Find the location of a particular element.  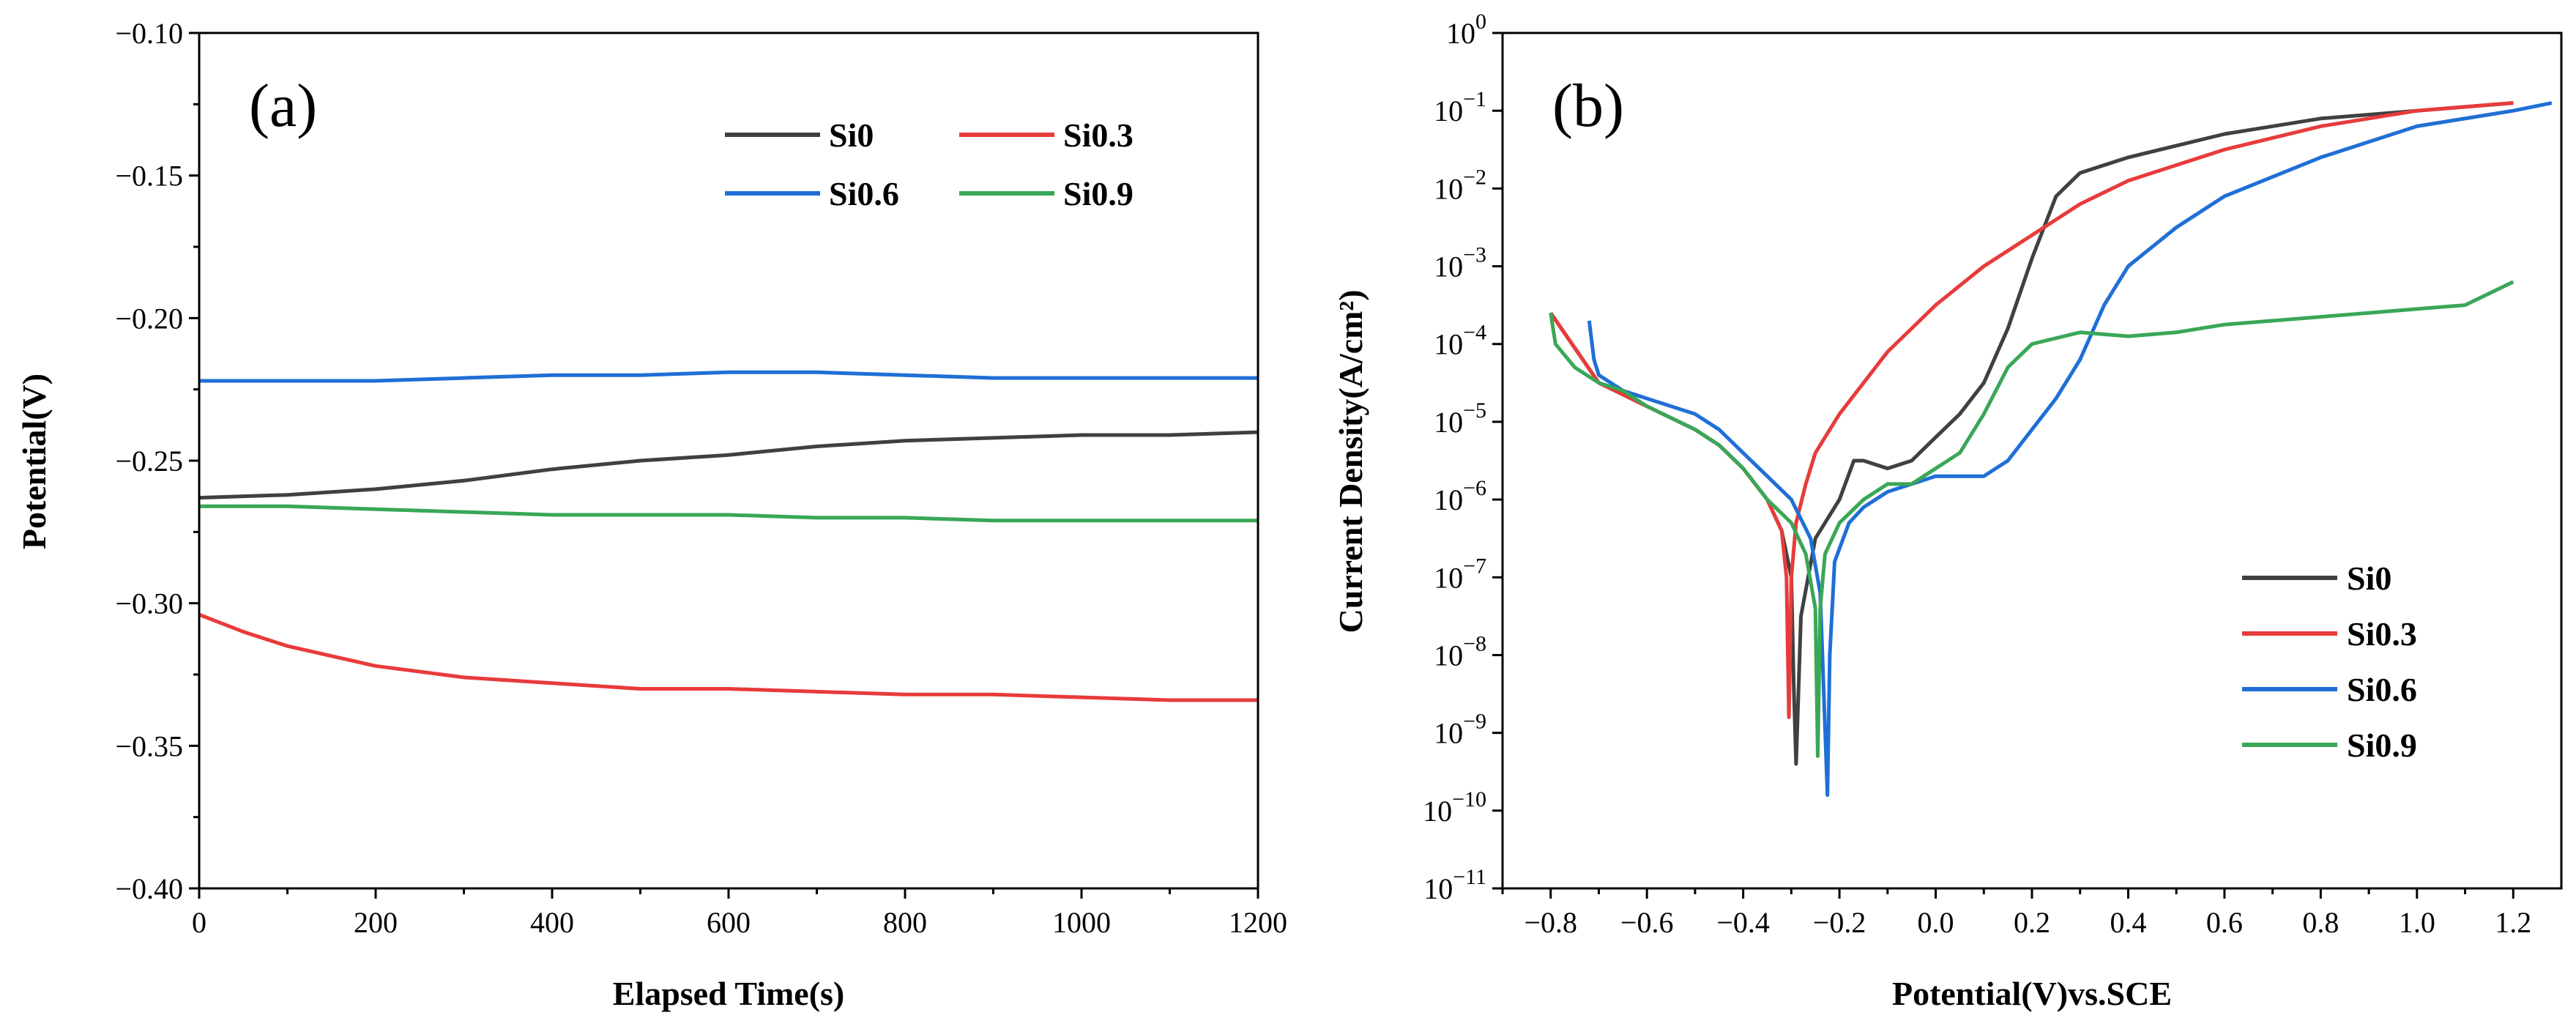

series-line-Si0.3 is located at coordinates (728, 657).